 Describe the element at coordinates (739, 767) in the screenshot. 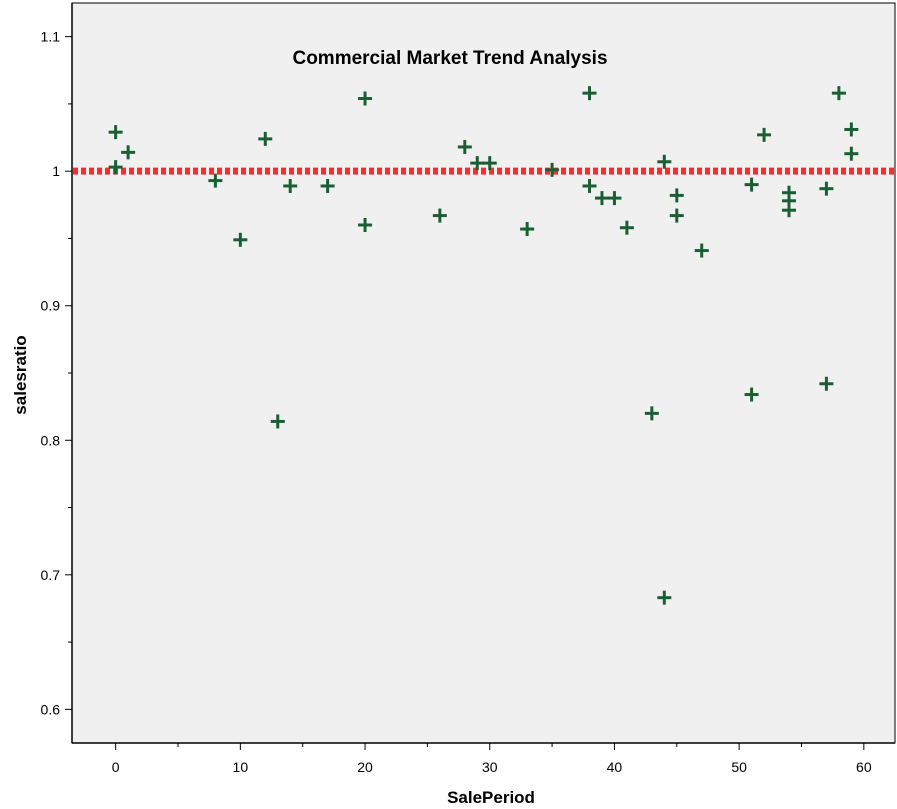

I see `x-tick-label: 50` at that location.